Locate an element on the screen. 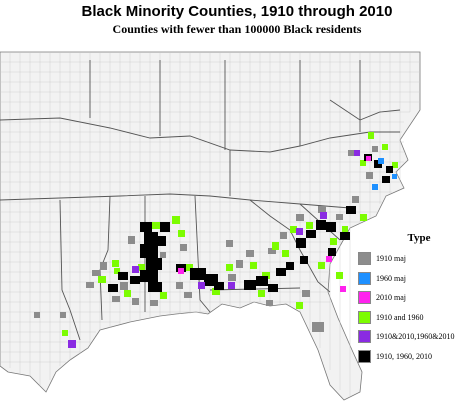 The height and width of the screenshot is (419, 474). legend-label: 1960 maj is located at coordinates (391, 278).